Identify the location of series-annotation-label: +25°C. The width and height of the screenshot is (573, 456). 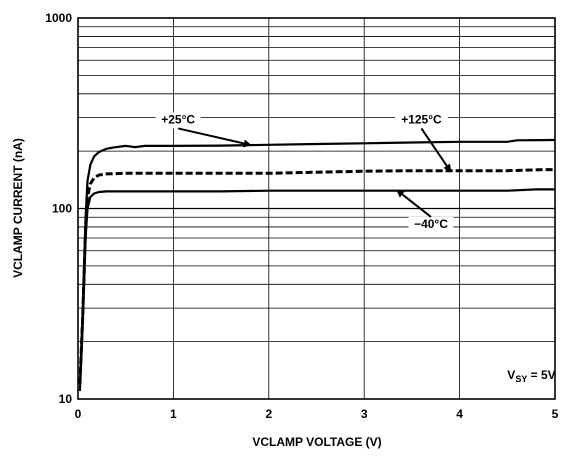
(178, 120).